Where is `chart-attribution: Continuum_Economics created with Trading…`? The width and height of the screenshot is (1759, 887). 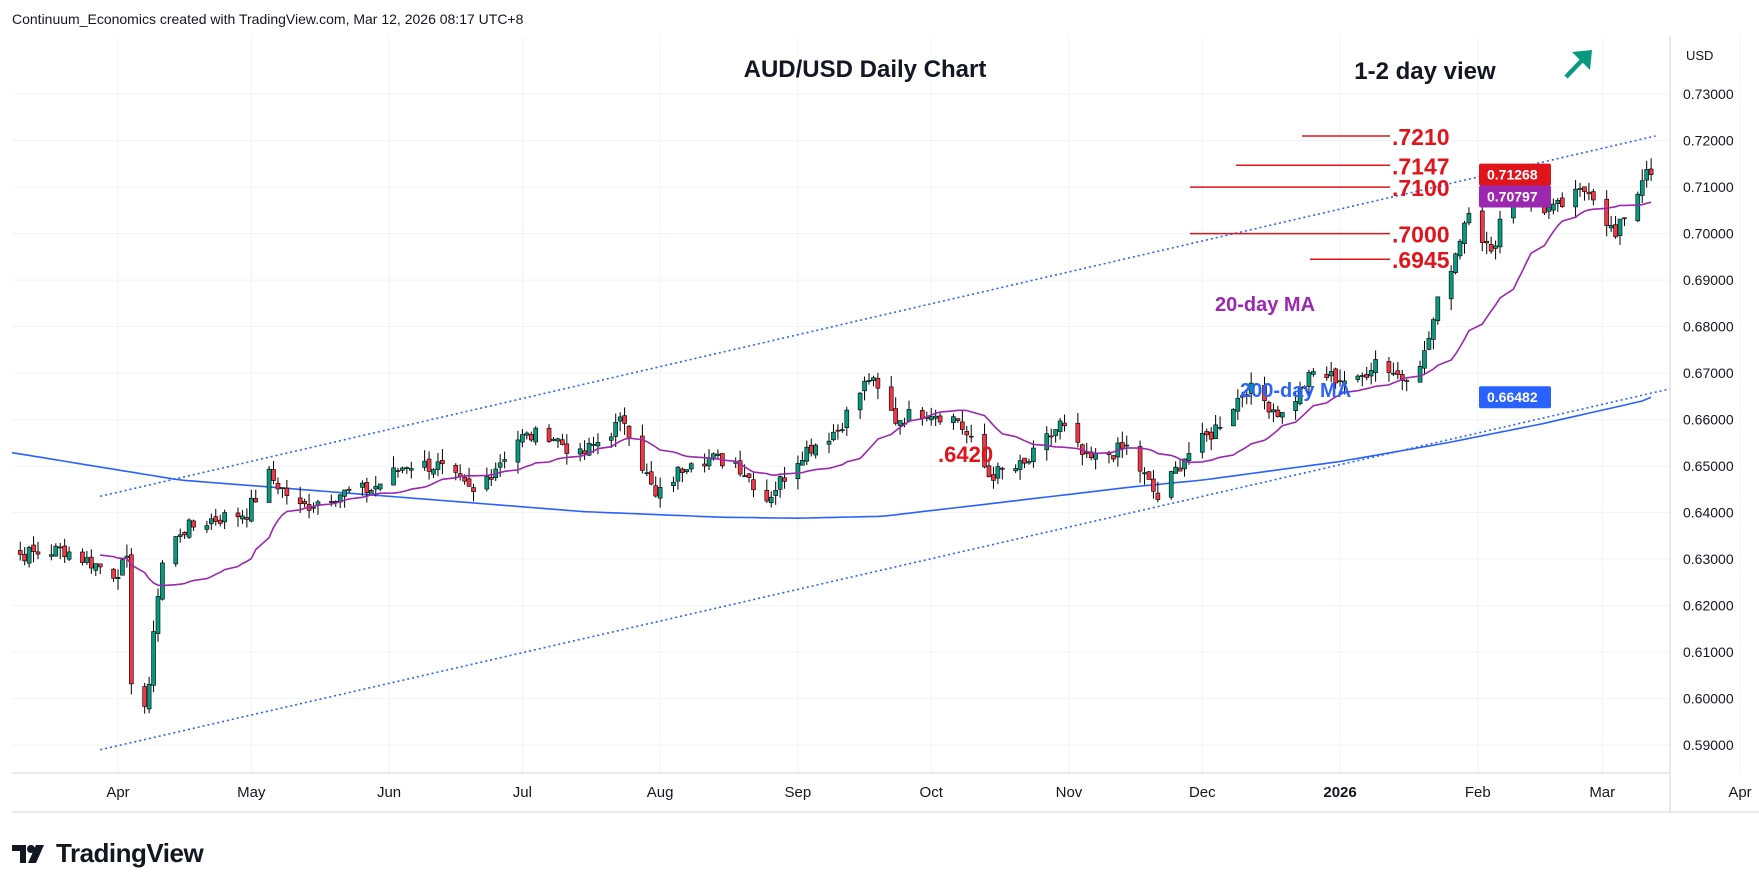 chart-attribution: Continuum_Economics created with Trading… is located at coordinates (268, 19).